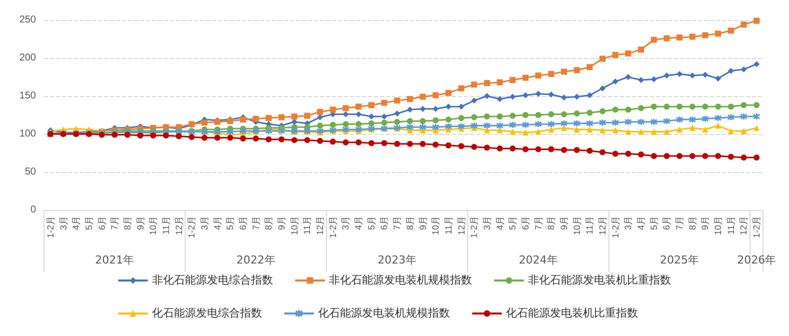 The image size is (789, 336). I want to click on legend-label: 化石能源发电装机比重指数, so click(572, 313).